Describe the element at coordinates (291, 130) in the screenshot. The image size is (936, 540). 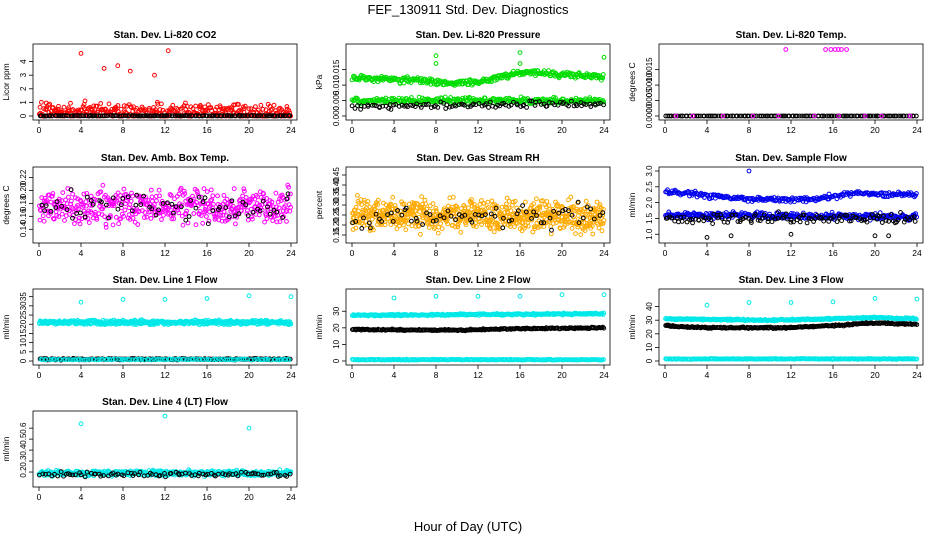
I see `x-tick-label: 24` at that location.